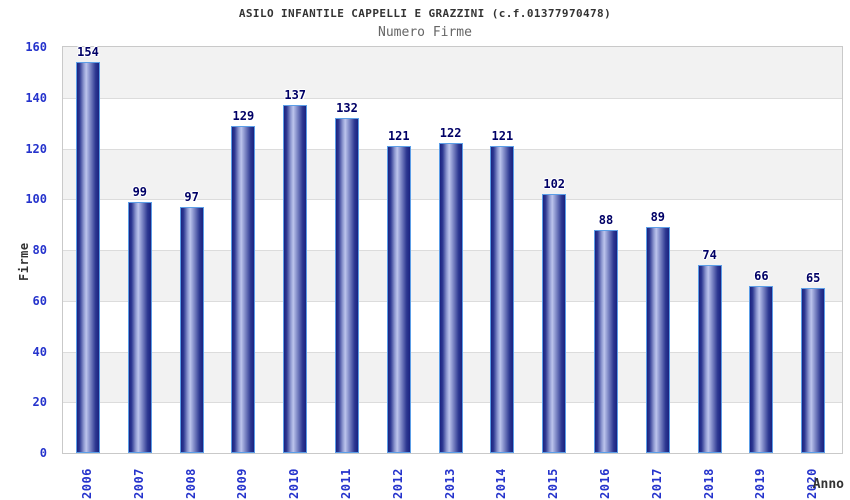  What do you see at coordinates (39, 351) in the screenshot?
I see `y-tick-label: 40` at bounding box center [39, 351].